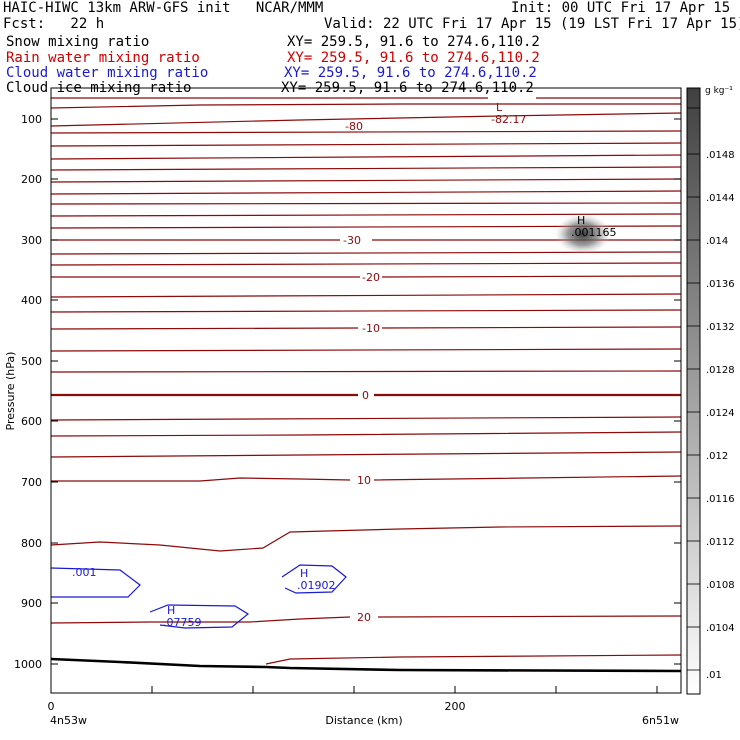 This screenshot has width=740, height=740. What do you see at coordinates (31, 361) in the screenshot?
I see `y-tick-label: 500` at bounding box center [31, 361].